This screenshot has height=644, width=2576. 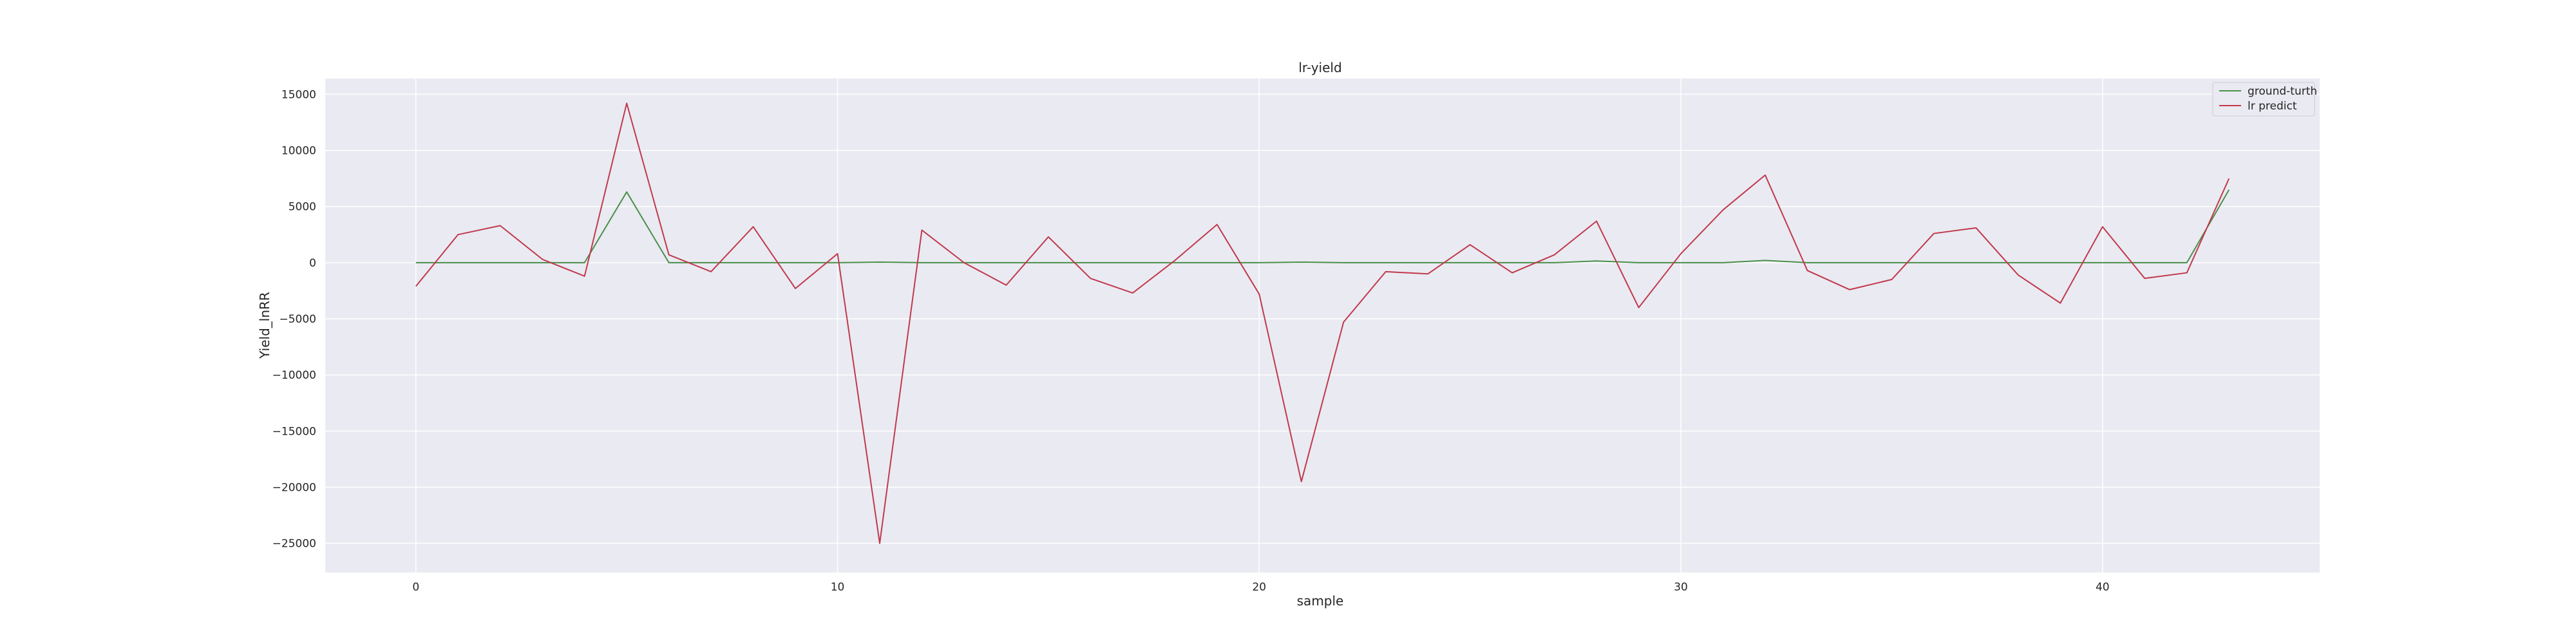 What do you see at coordinates (302, 207) in the screenshot?
I see `y-tick-label: 5000` at bounding box center [302, 207].